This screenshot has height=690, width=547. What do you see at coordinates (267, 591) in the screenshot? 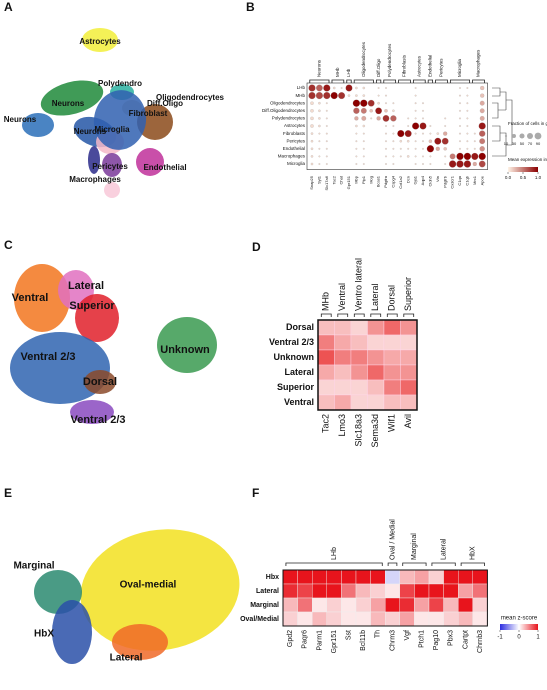
I see `row-label: Lateral` at bounding box center [267, 591].